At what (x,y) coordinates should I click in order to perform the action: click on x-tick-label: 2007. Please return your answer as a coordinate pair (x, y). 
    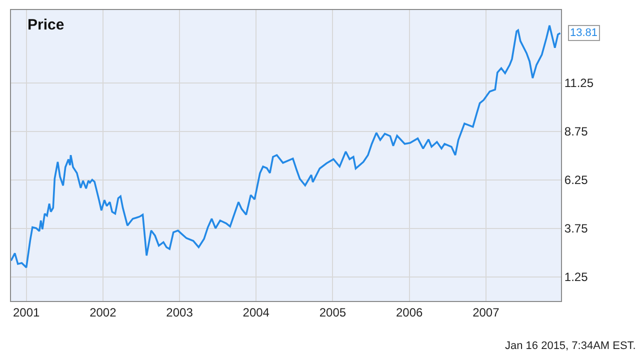
    Looking at the image, I should click on (486, 312).